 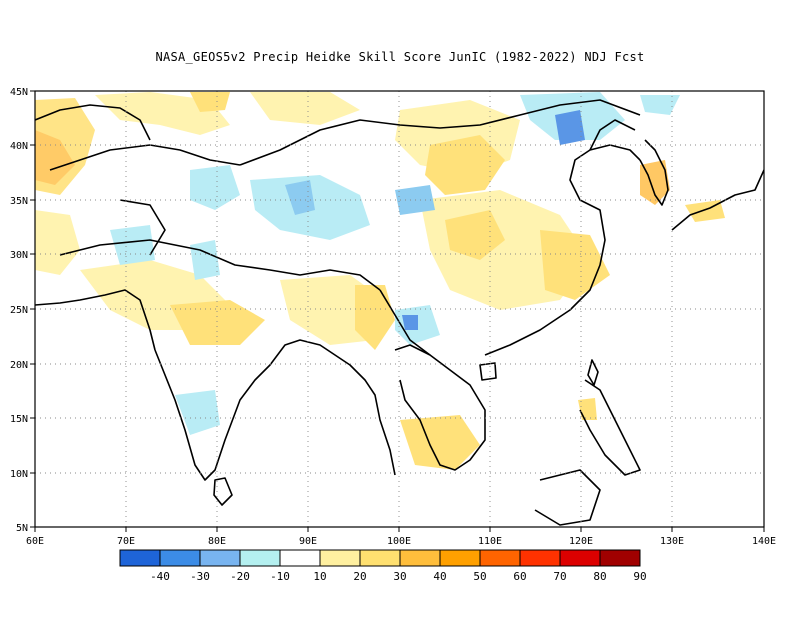 I want to click on lat-label: 45N, so click(x=19, y=92).